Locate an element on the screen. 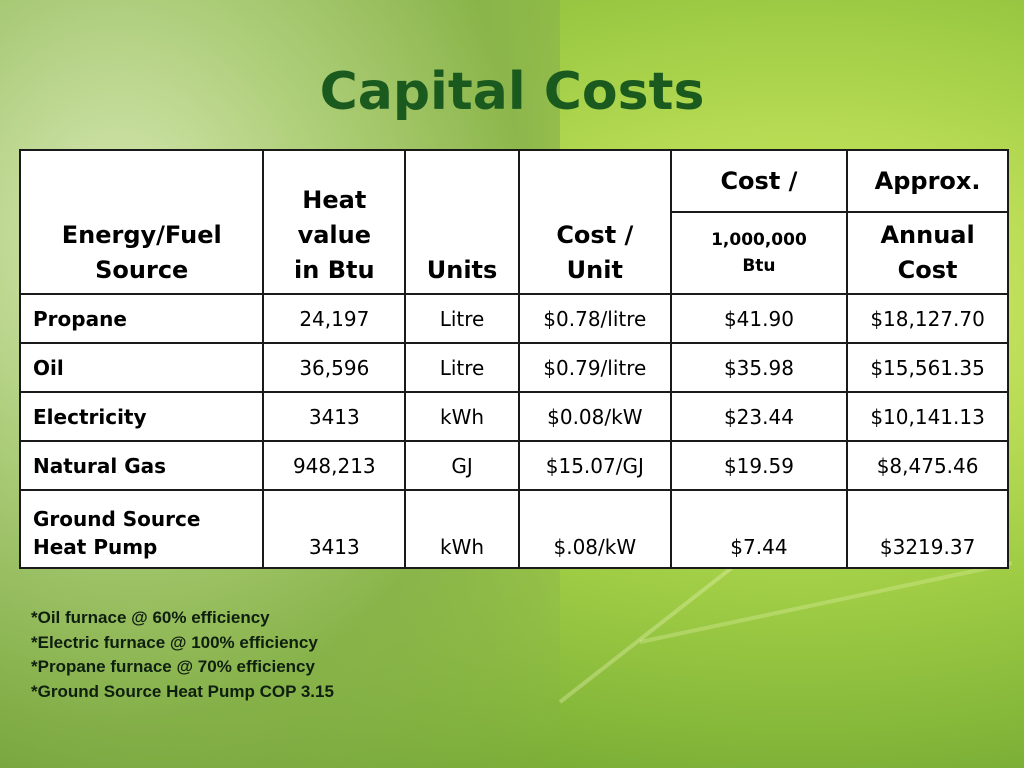  cell-source: Oil is located at coordinates (141, 367).